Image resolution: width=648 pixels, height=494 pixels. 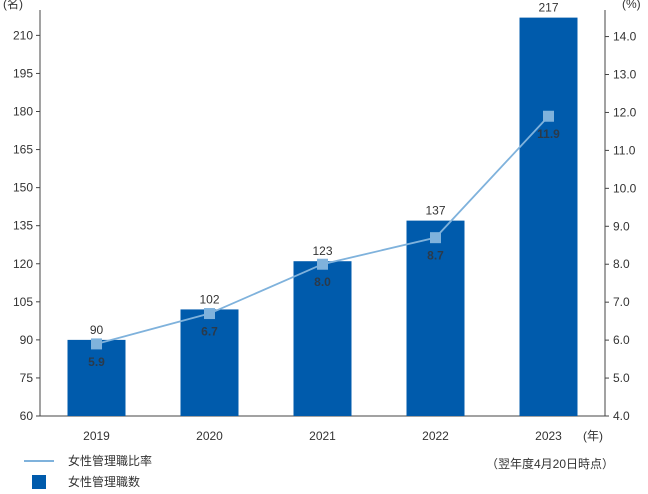 What do you see at coordinates (631, 5) in the screenshot?
I see `right-axis-unit: (%)` at bounding box center [631, 5].